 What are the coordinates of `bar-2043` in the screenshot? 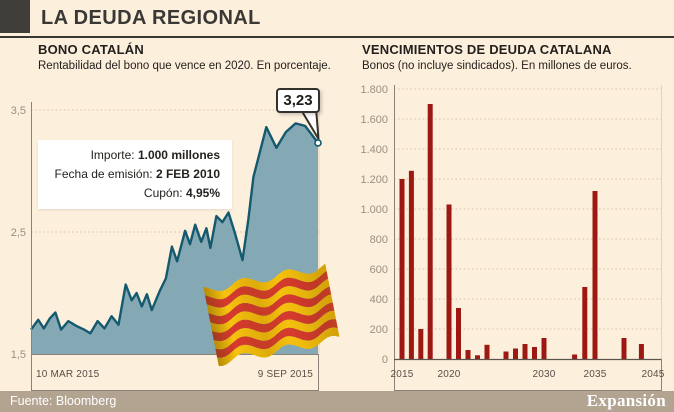 It's located at (641, 351).